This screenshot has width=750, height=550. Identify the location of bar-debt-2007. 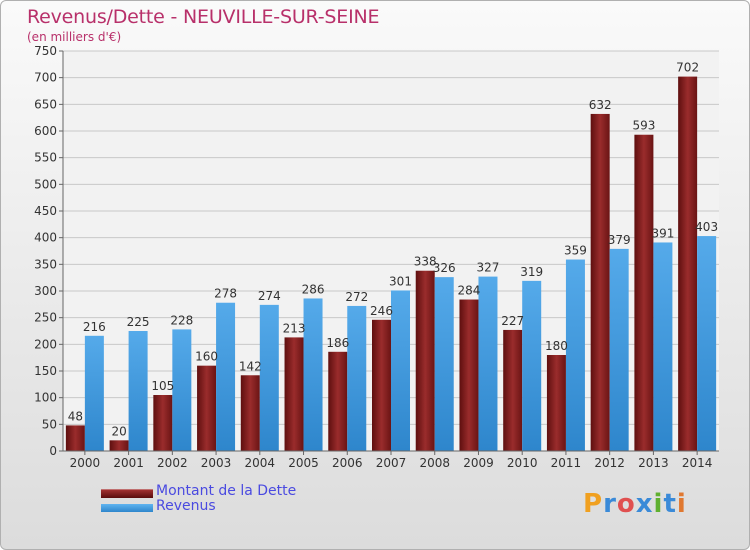
(381, 385).